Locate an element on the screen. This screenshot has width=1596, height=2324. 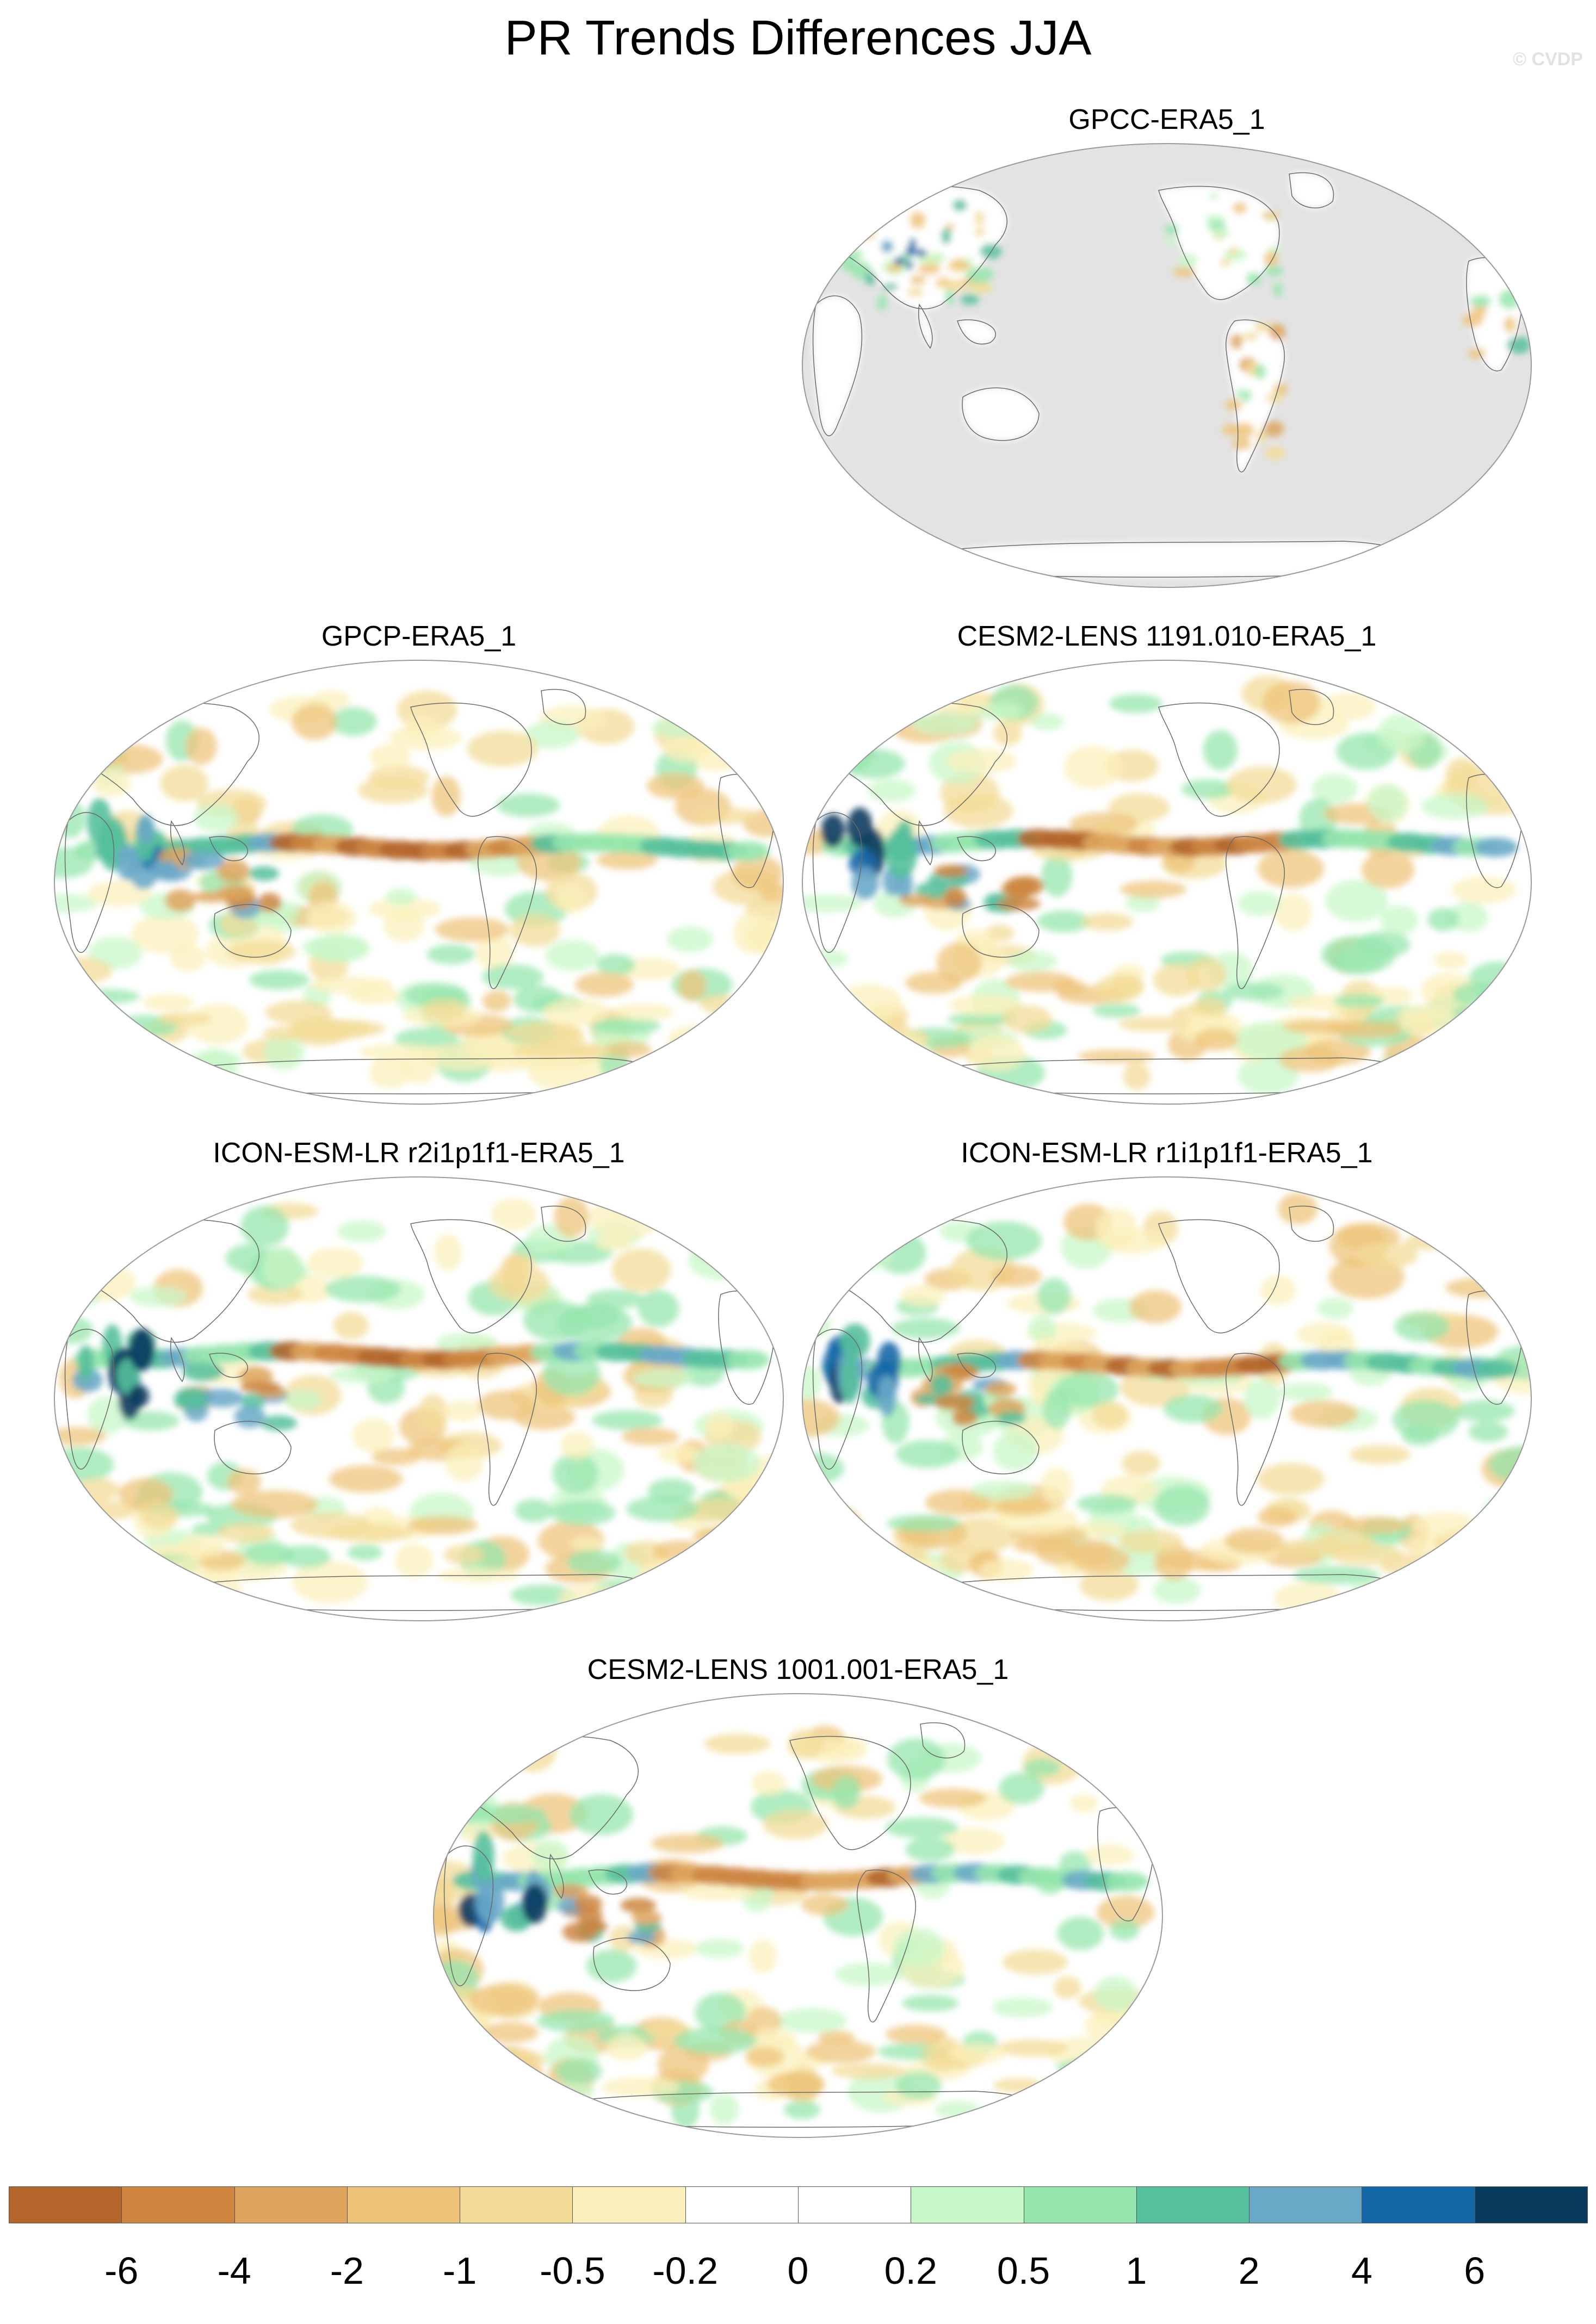
map-field is located at coordinates (419, 882).